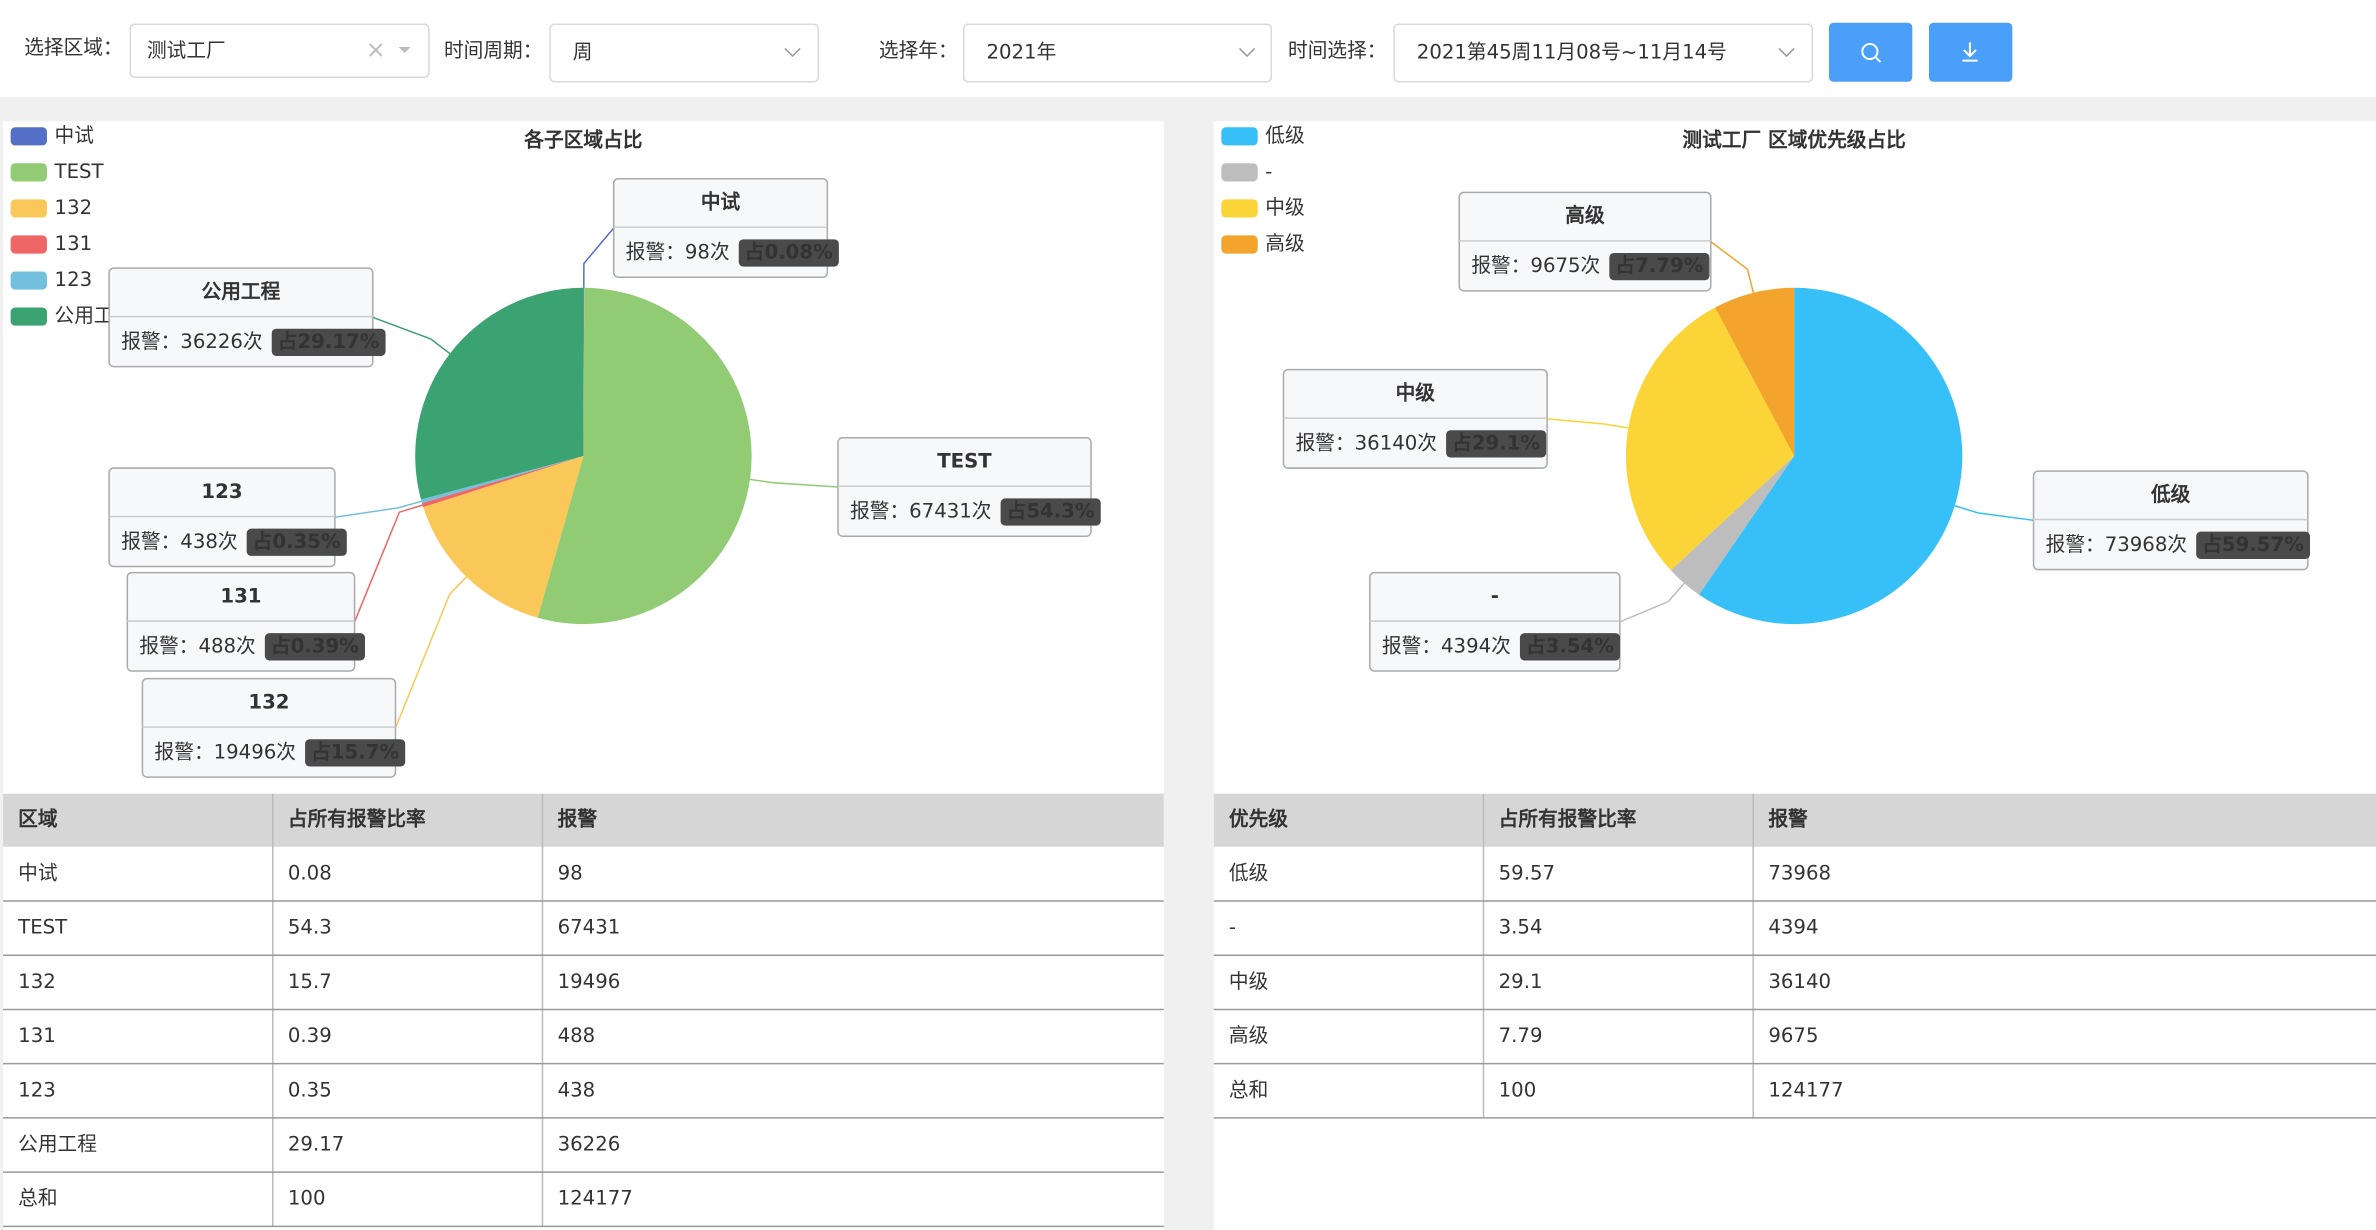 The image size is (2376, 1230). What do you see at coordinates (1284, 243) in the screenshot?
I see `legend-label: 高级` at bounding box center [1284, 243].